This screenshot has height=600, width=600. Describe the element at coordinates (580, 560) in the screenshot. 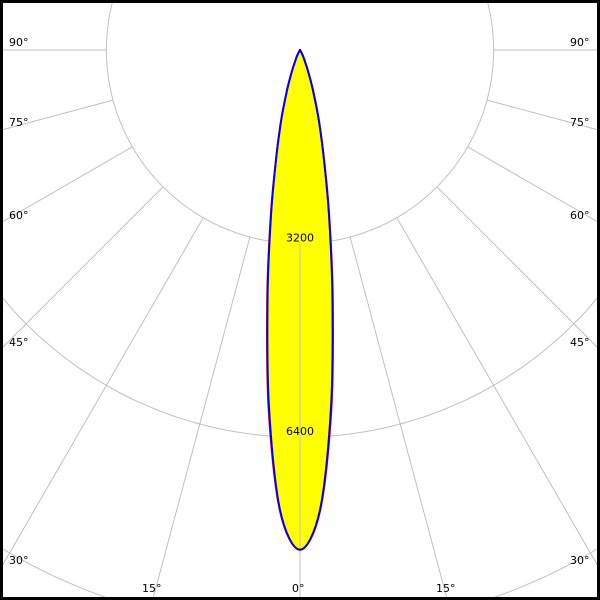

I see `angle-label-right: 30°` at that location.